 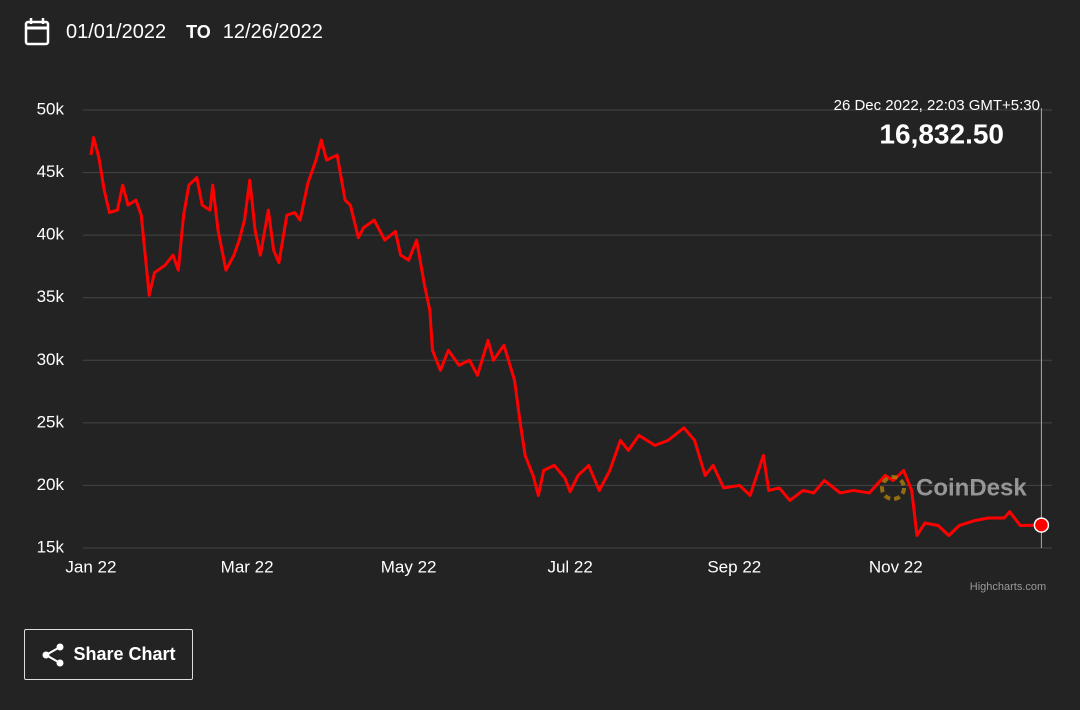 I want to click on x-tick-label: Mar 22, so click(x=247, y=566).